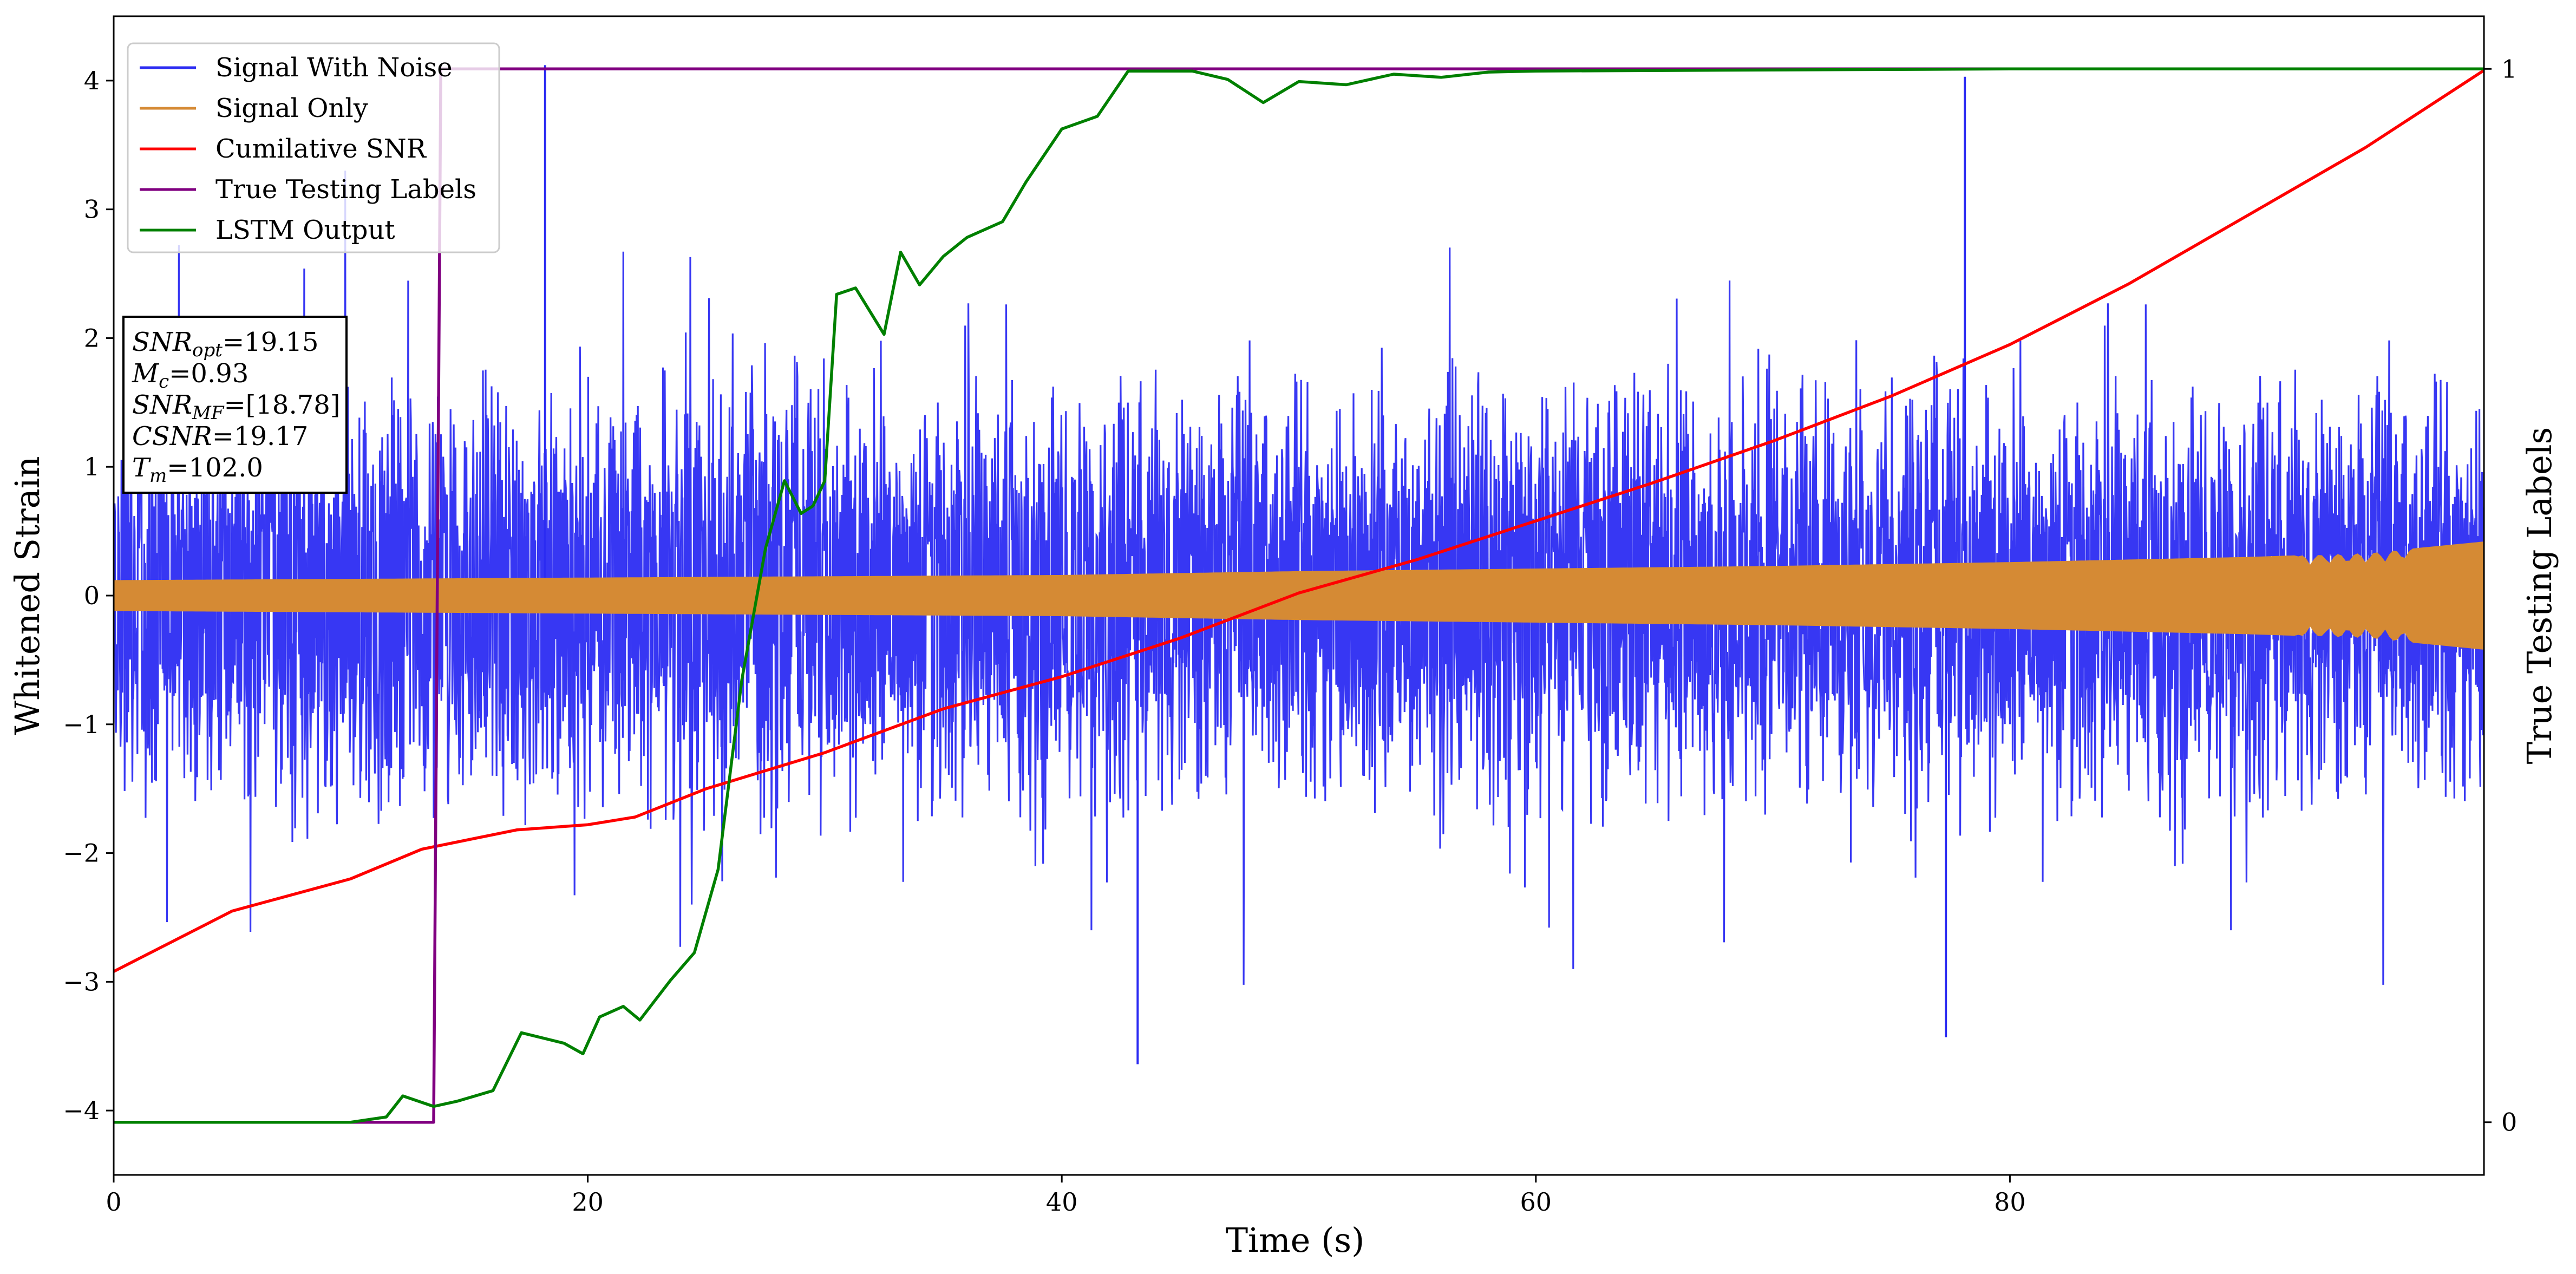 Image resolution: width=2576 pixels, height=1274 pixels. What do you see at coordinates (334, 68) in the screenshot?
I see `legend-label: Signal With Noise` at bounding box center [334, 68].